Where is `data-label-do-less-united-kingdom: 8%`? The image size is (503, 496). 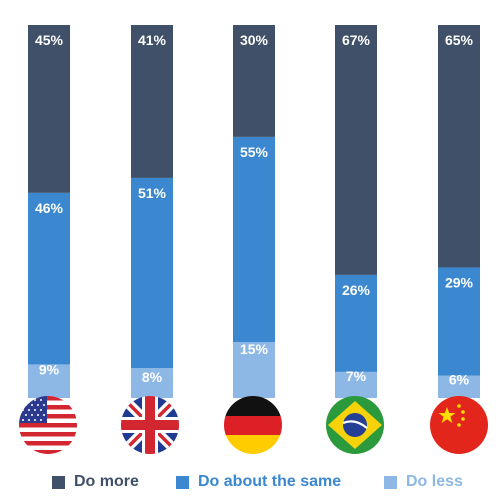
data-label-do-less-united-kingdom: 8% is located at coordinates (152, 377).